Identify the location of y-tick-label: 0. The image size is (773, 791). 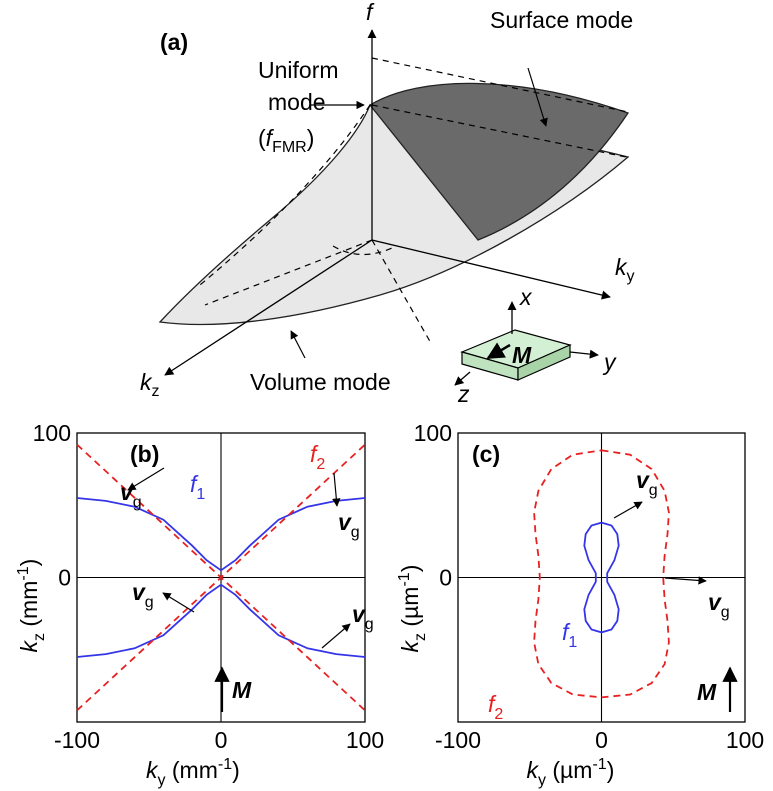
(445, 578).